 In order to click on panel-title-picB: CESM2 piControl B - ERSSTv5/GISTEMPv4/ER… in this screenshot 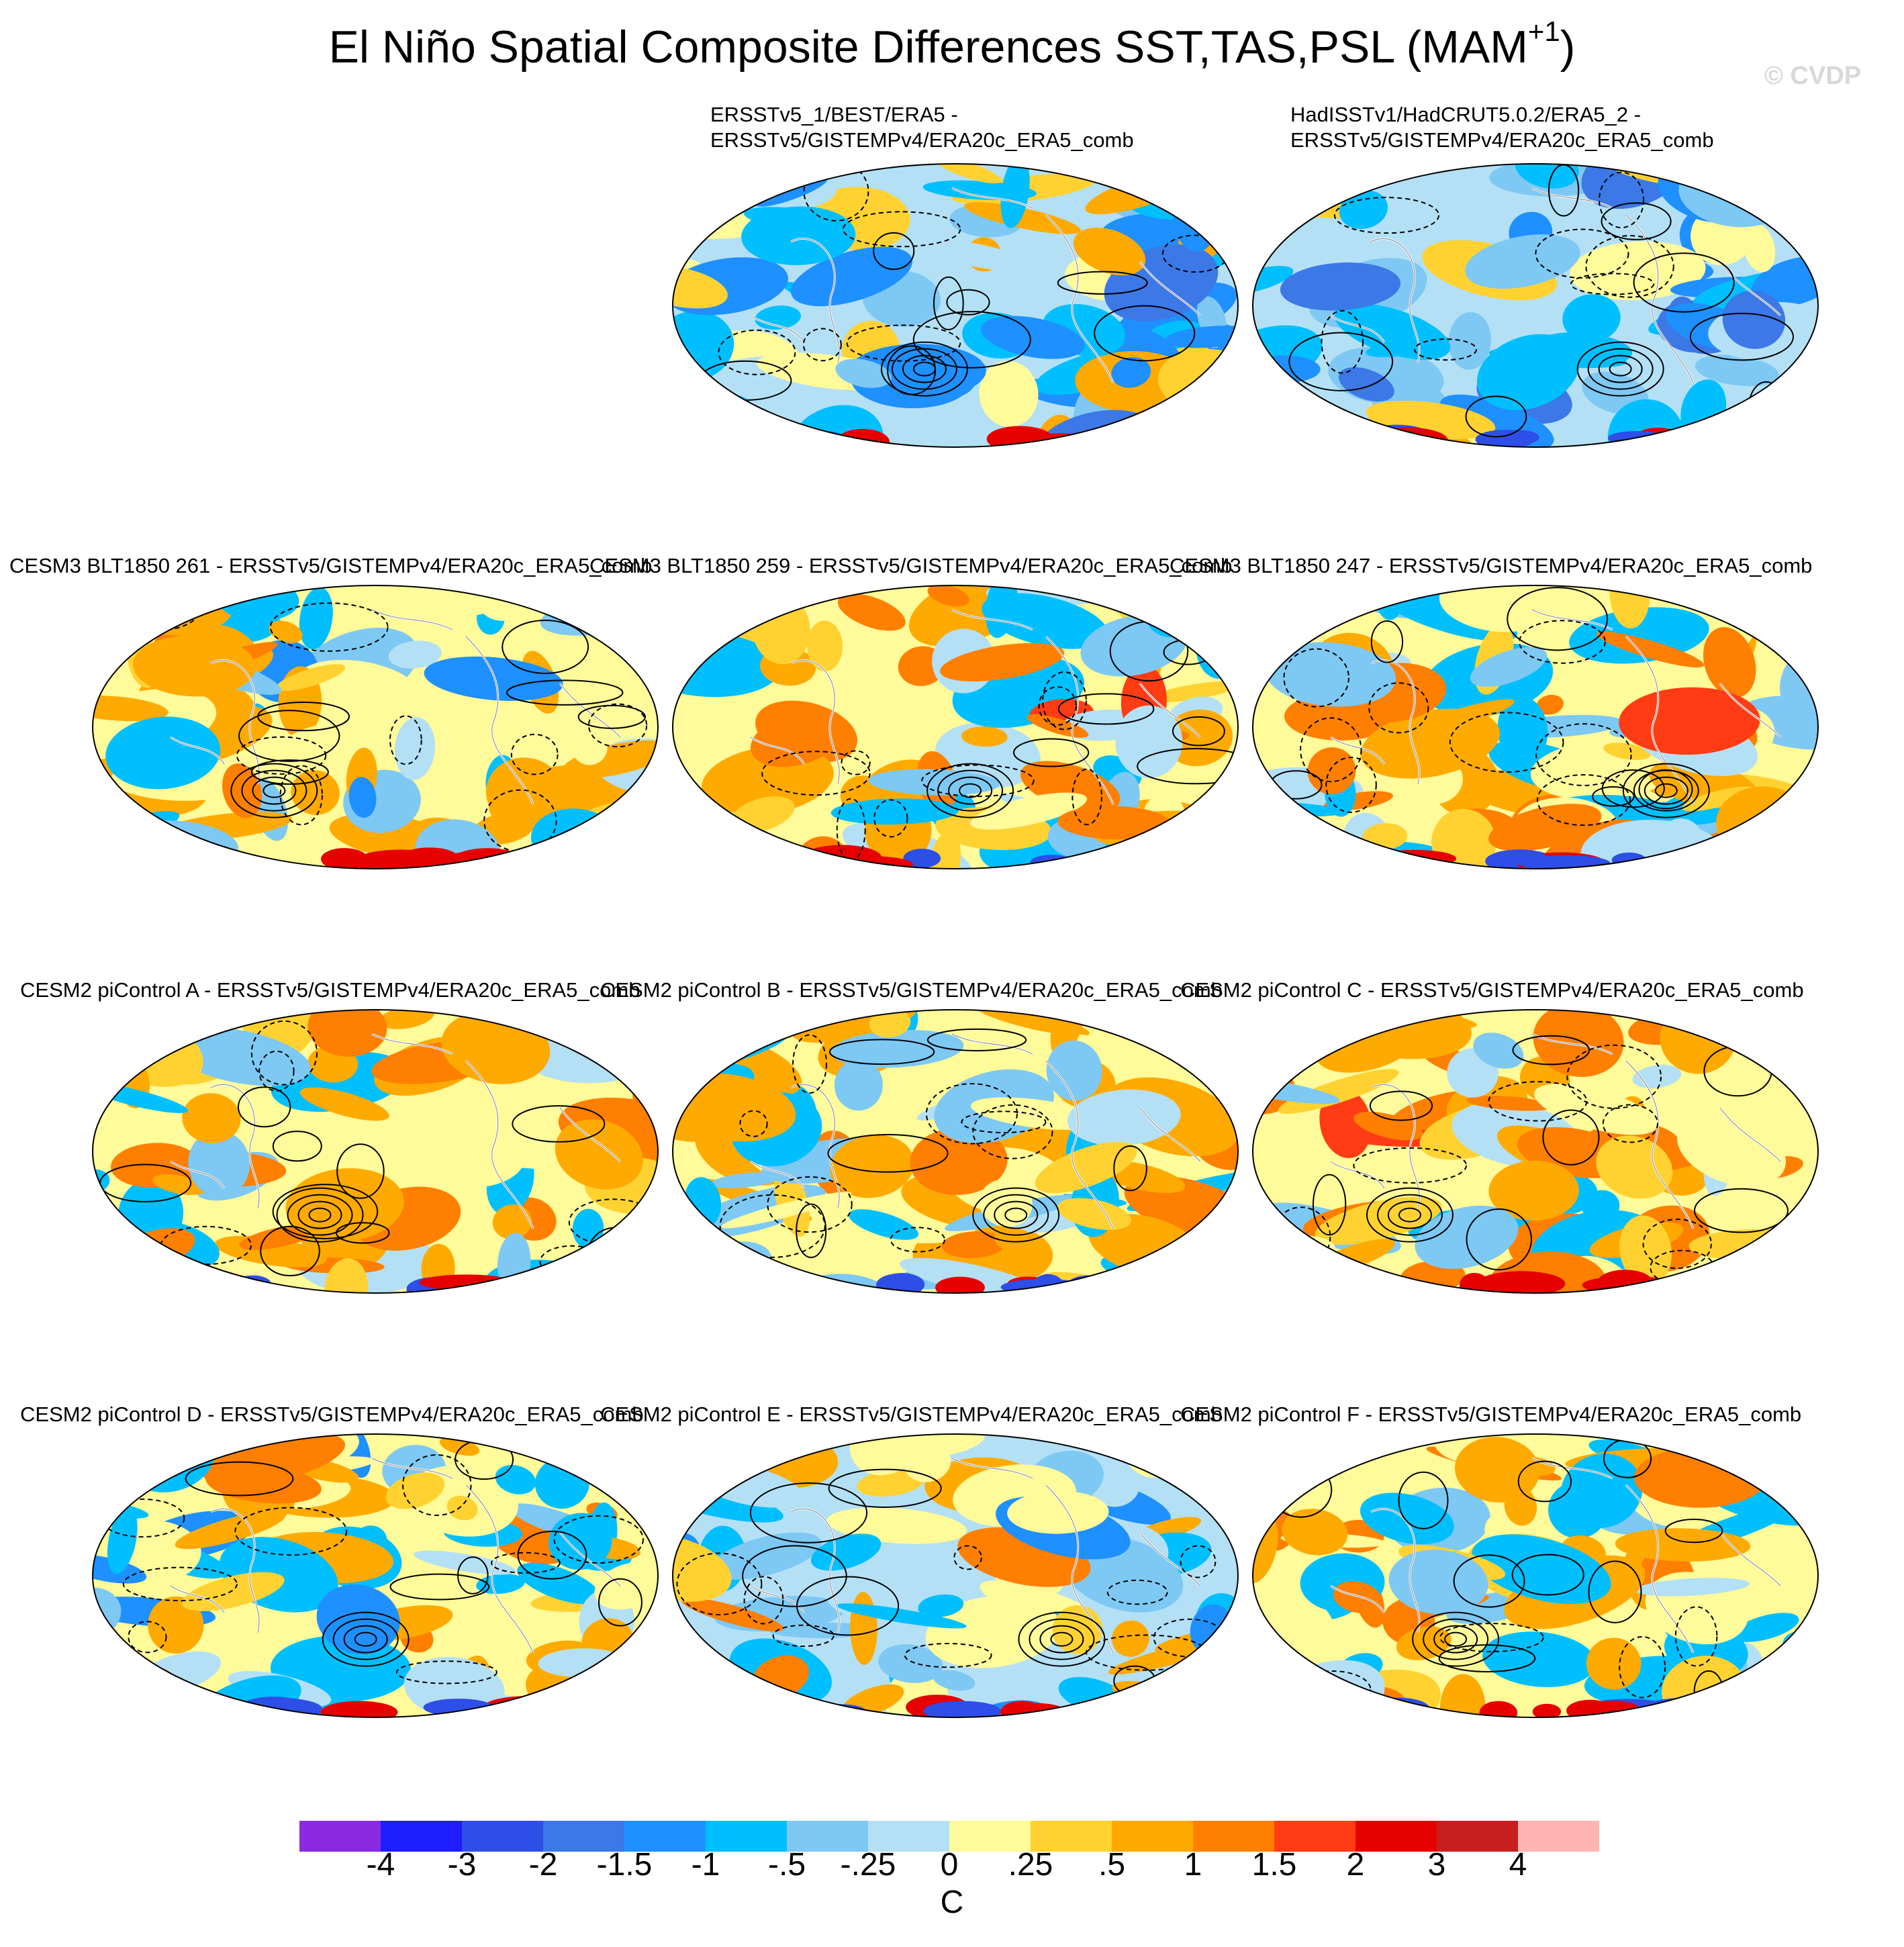, I will do `click(911, 990)`.